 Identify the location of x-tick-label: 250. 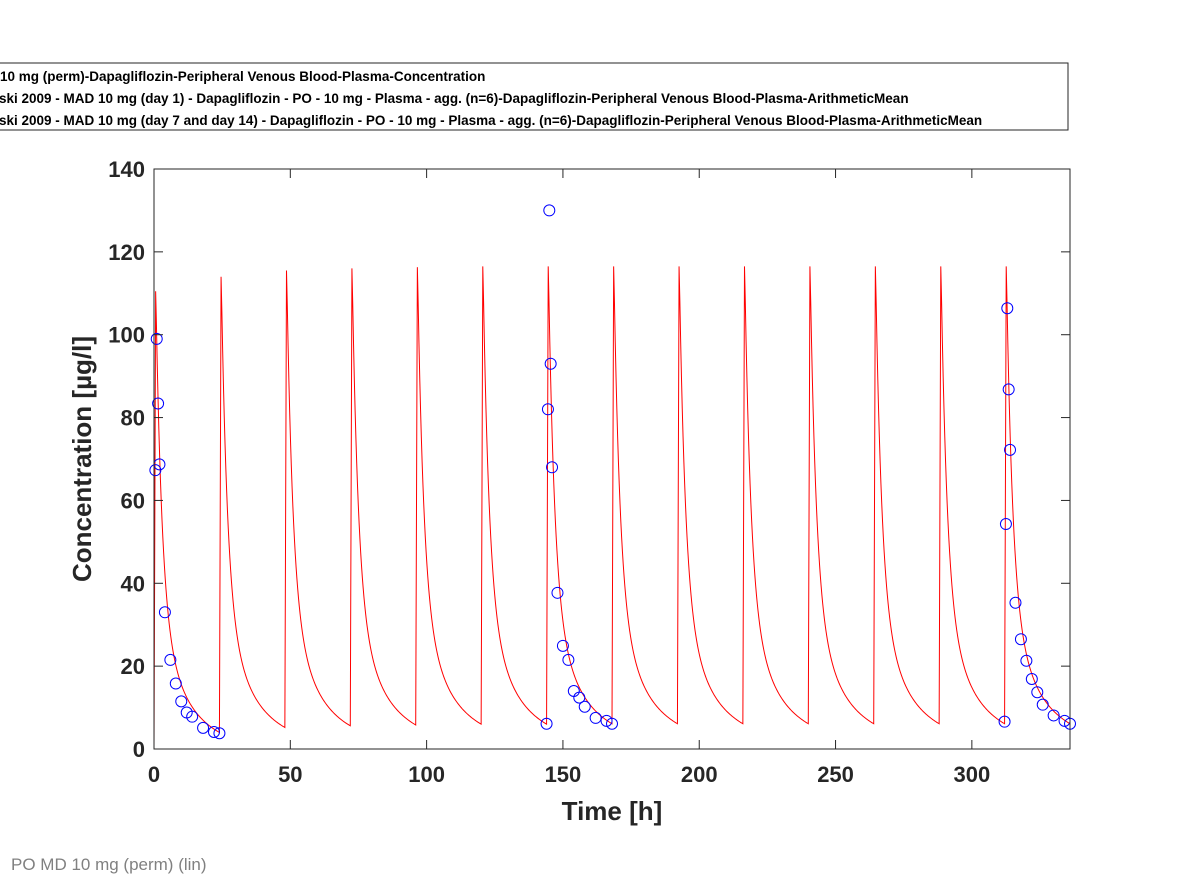
(835, 774).